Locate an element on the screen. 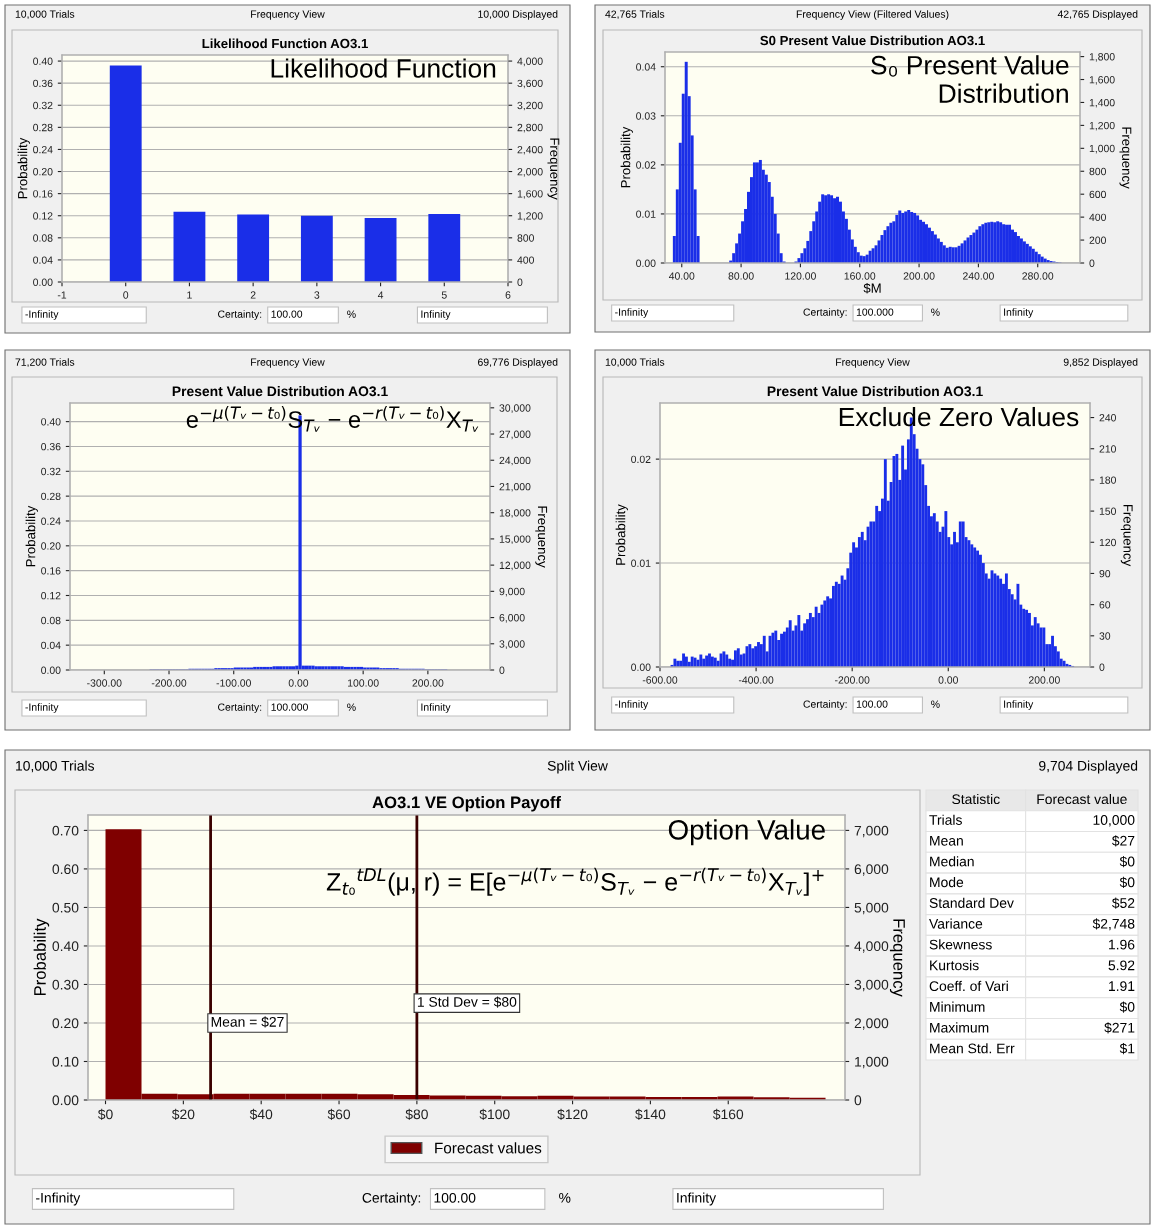 This screenshot has width=1152, height=1226. x-tick-label: 100.00 is located at coordinates (363, 683).